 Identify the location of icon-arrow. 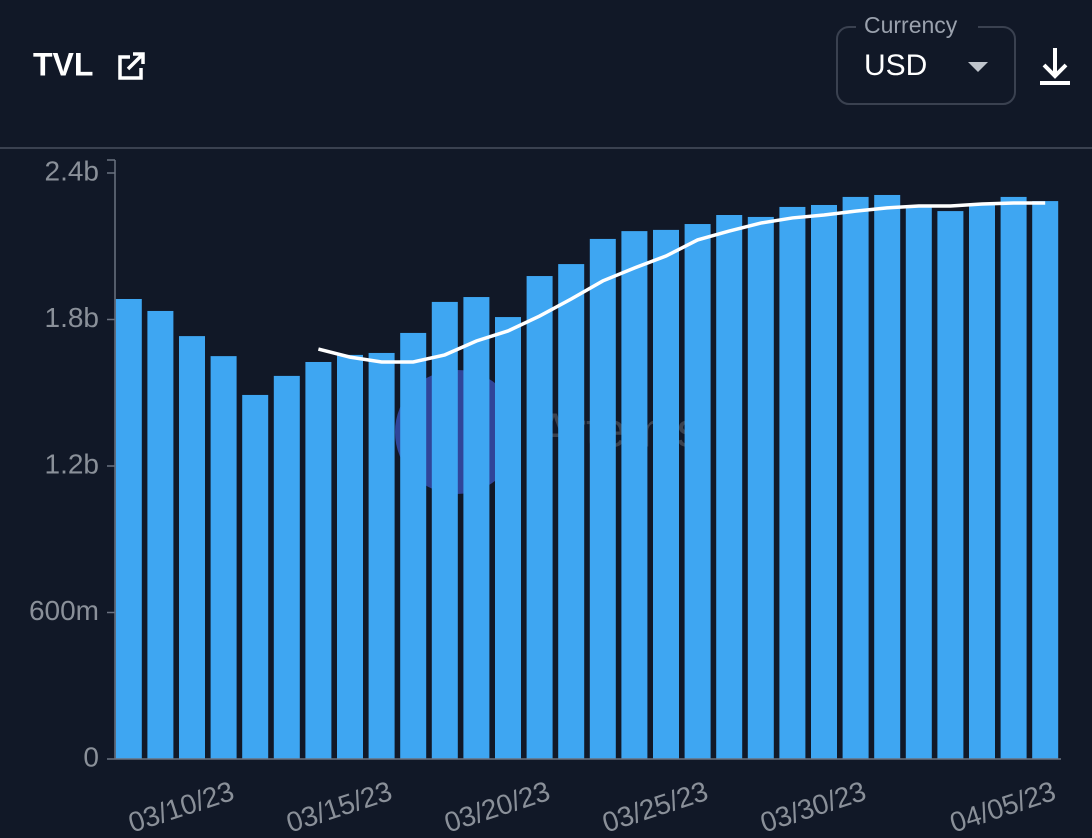
(135, 61).